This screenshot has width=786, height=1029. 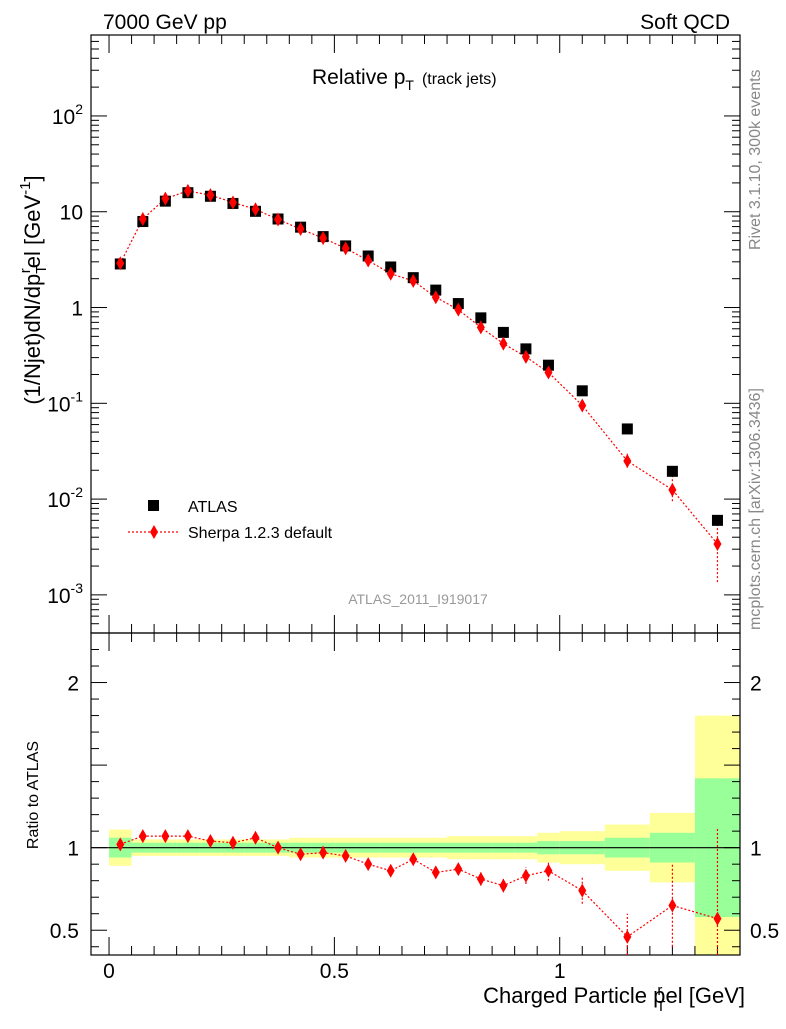 What do you see at coordinates (213, 507) in the screenshot?
I see `legend-label-atlas: ATLAS` at bounding box center [213, 507].